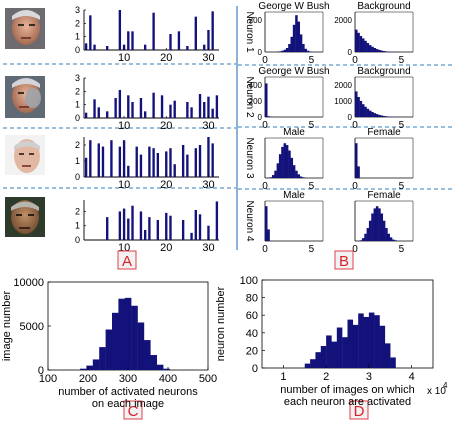 This screenshot has height=423, width=458. What do you see at coordinates (249, 32) in the screenshot?
I see `neuron-label: Neuron 1` at bounding box center [249, 32].